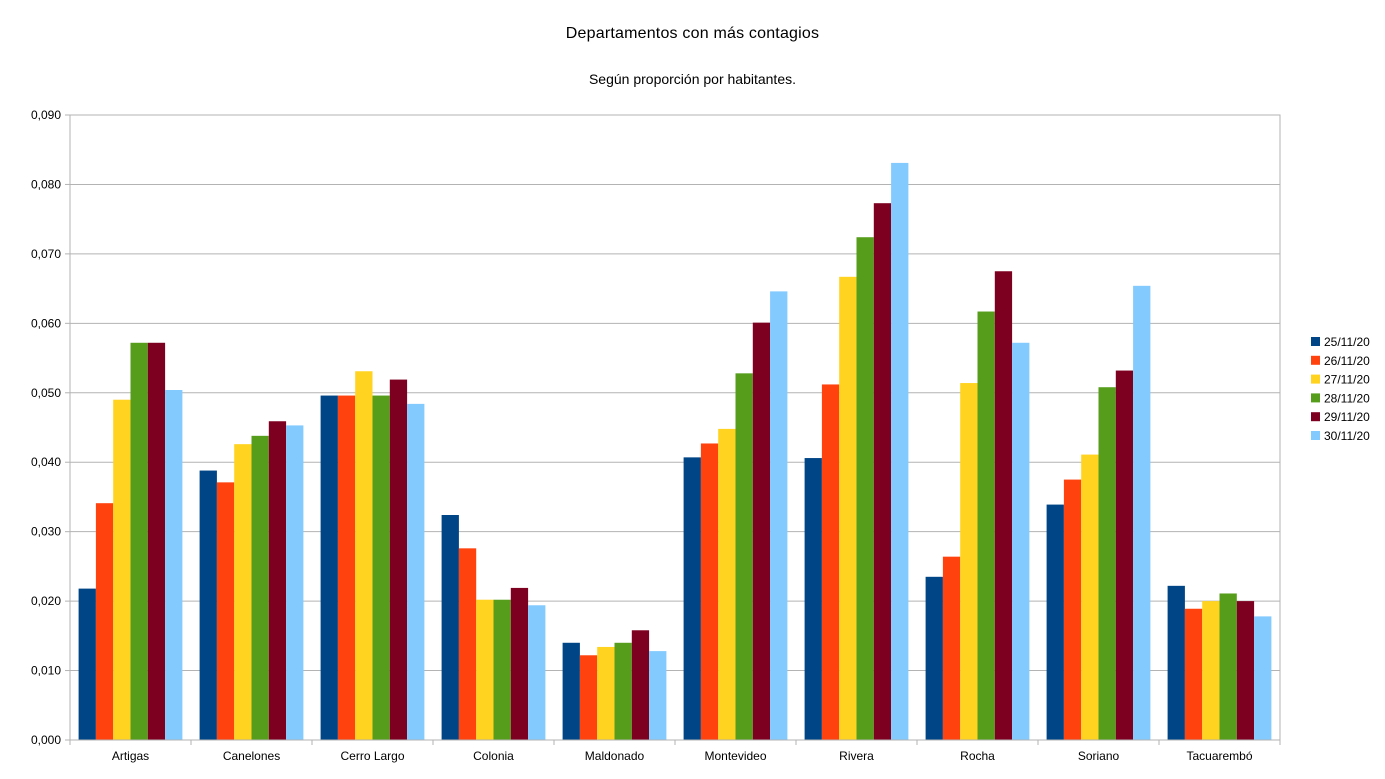  What do you see at coordinates (46, 671) in the screenshot?
I see `y-tick-label: 0,010` at bounding box center [46, 671].